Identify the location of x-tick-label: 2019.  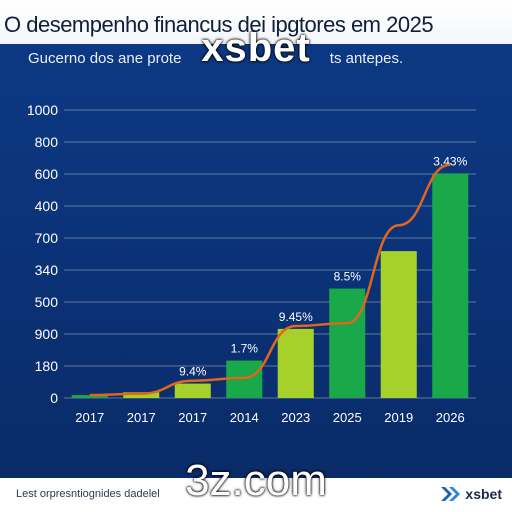
(398, 417).